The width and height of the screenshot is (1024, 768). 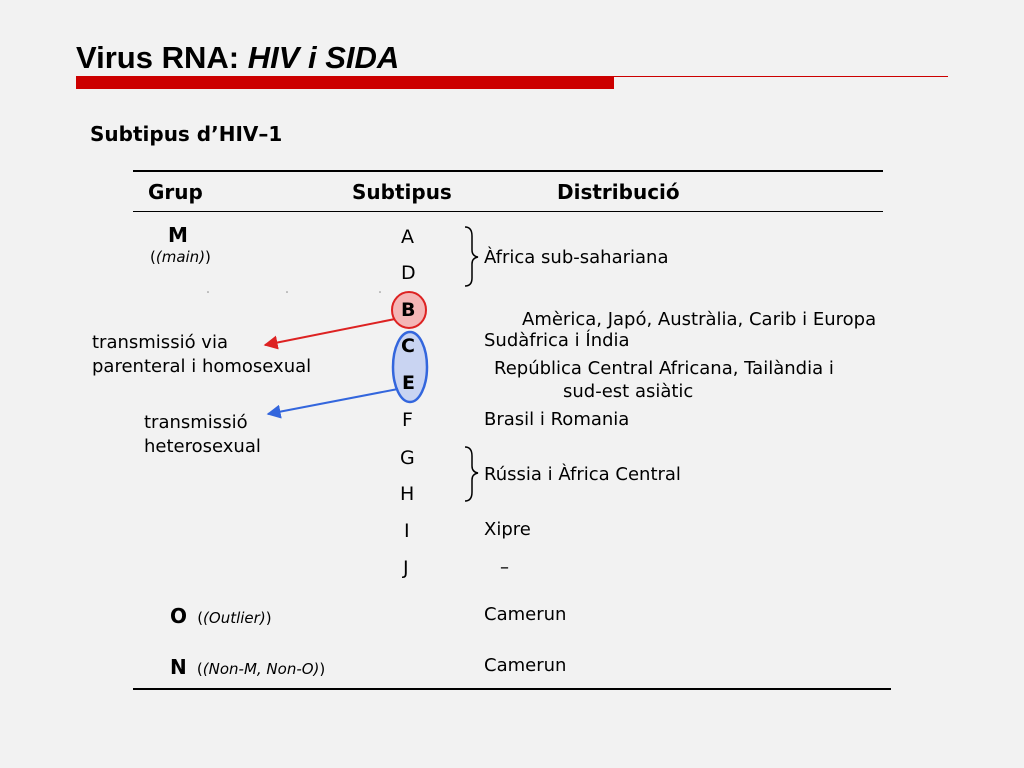 What do you see at coordinates (525, 614) in the screenshot?
I see `dist-o: Camerun` at bounding box center [525, 614].